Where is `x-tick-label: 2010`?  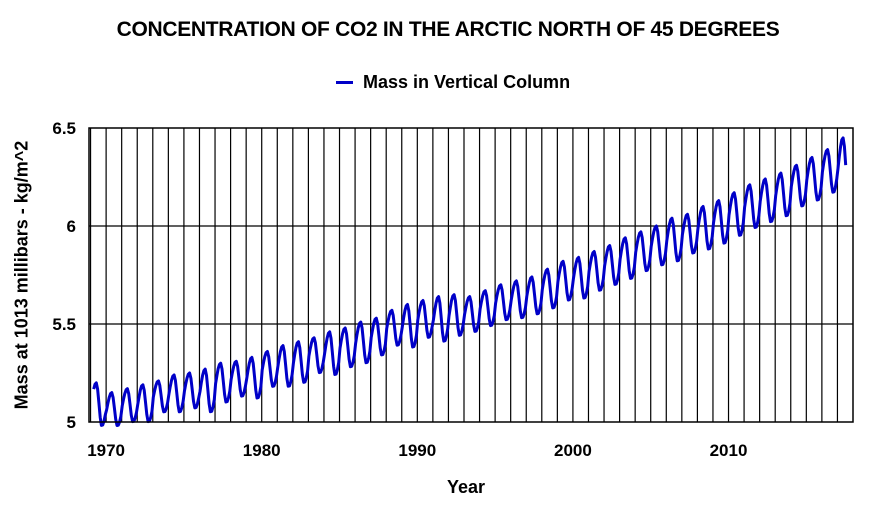
x-tick-label: 2010 is located at coordinates (729, 450).